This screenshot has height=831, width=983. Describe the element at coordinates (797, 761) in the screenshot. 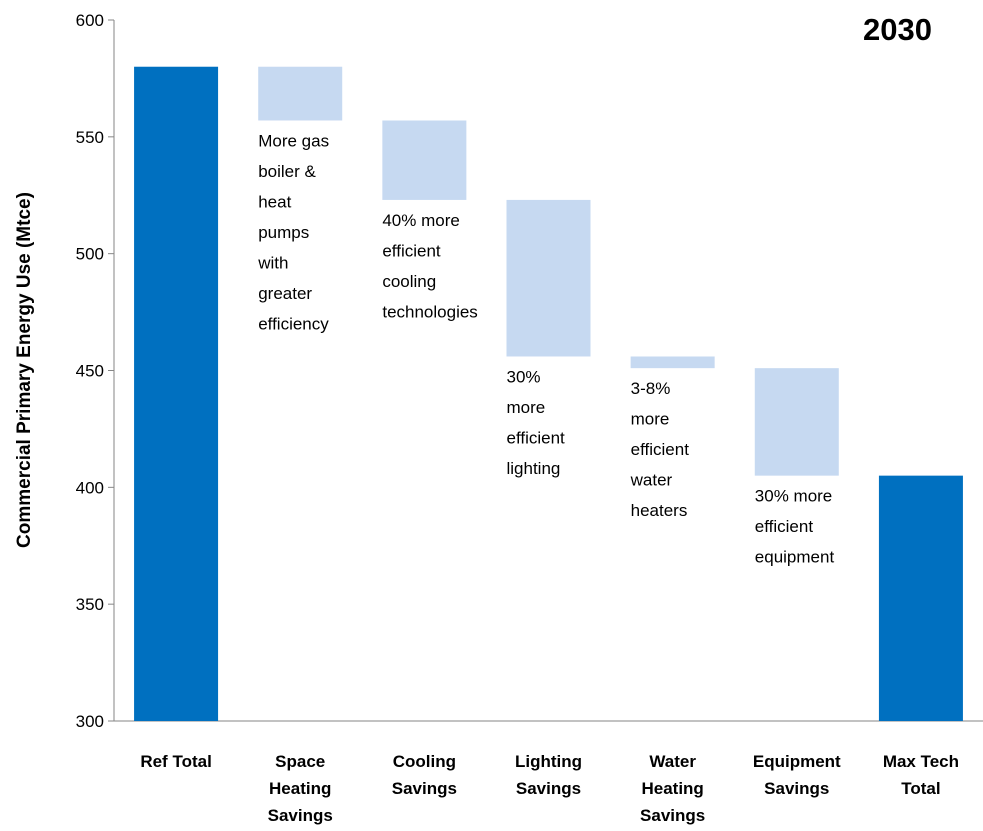

I see `category-label-line: Equipment` at that location.